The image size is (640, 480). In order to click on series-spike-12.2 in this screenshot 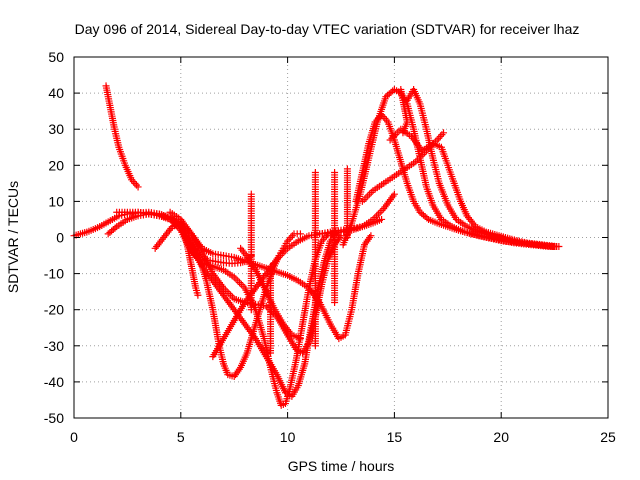, I will do `click(335, 237)`.